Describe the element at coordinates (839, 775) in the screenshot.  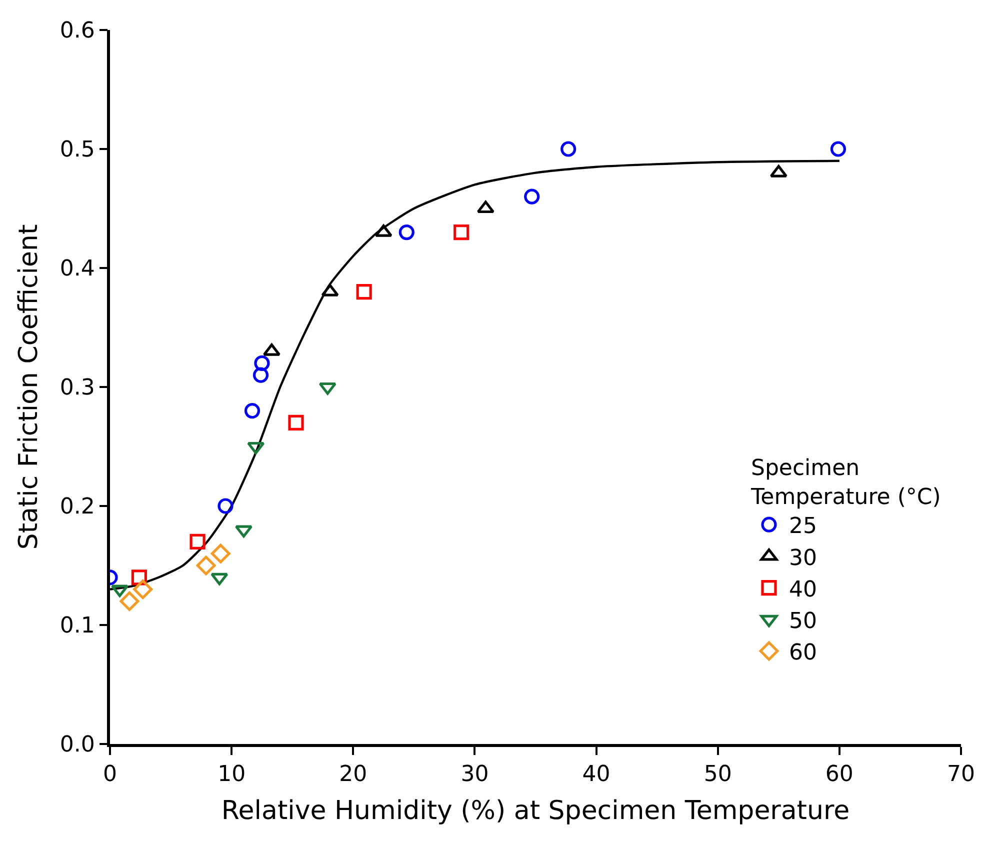
I see `x-tick-label: 60` at that location.